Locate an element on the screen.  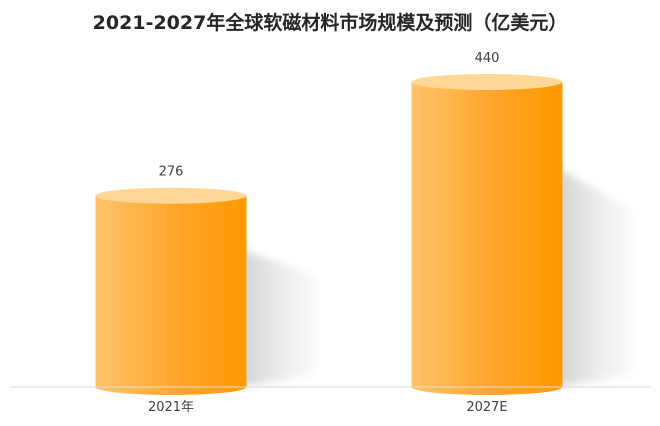
bar is located at coordinates (171, 295).